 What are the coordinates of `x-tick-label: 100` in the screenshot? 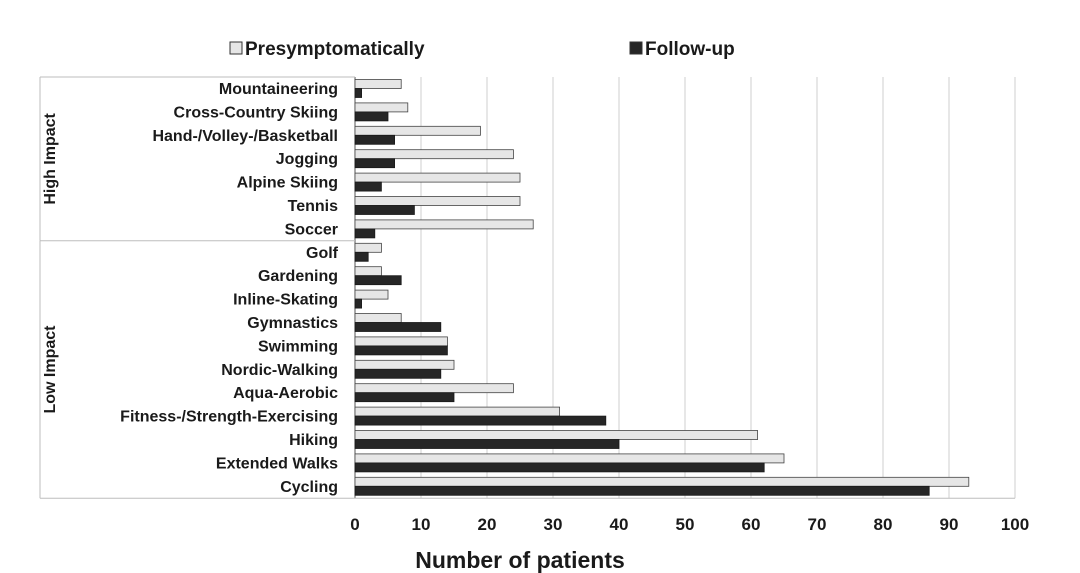 It's located at (1015, 524).